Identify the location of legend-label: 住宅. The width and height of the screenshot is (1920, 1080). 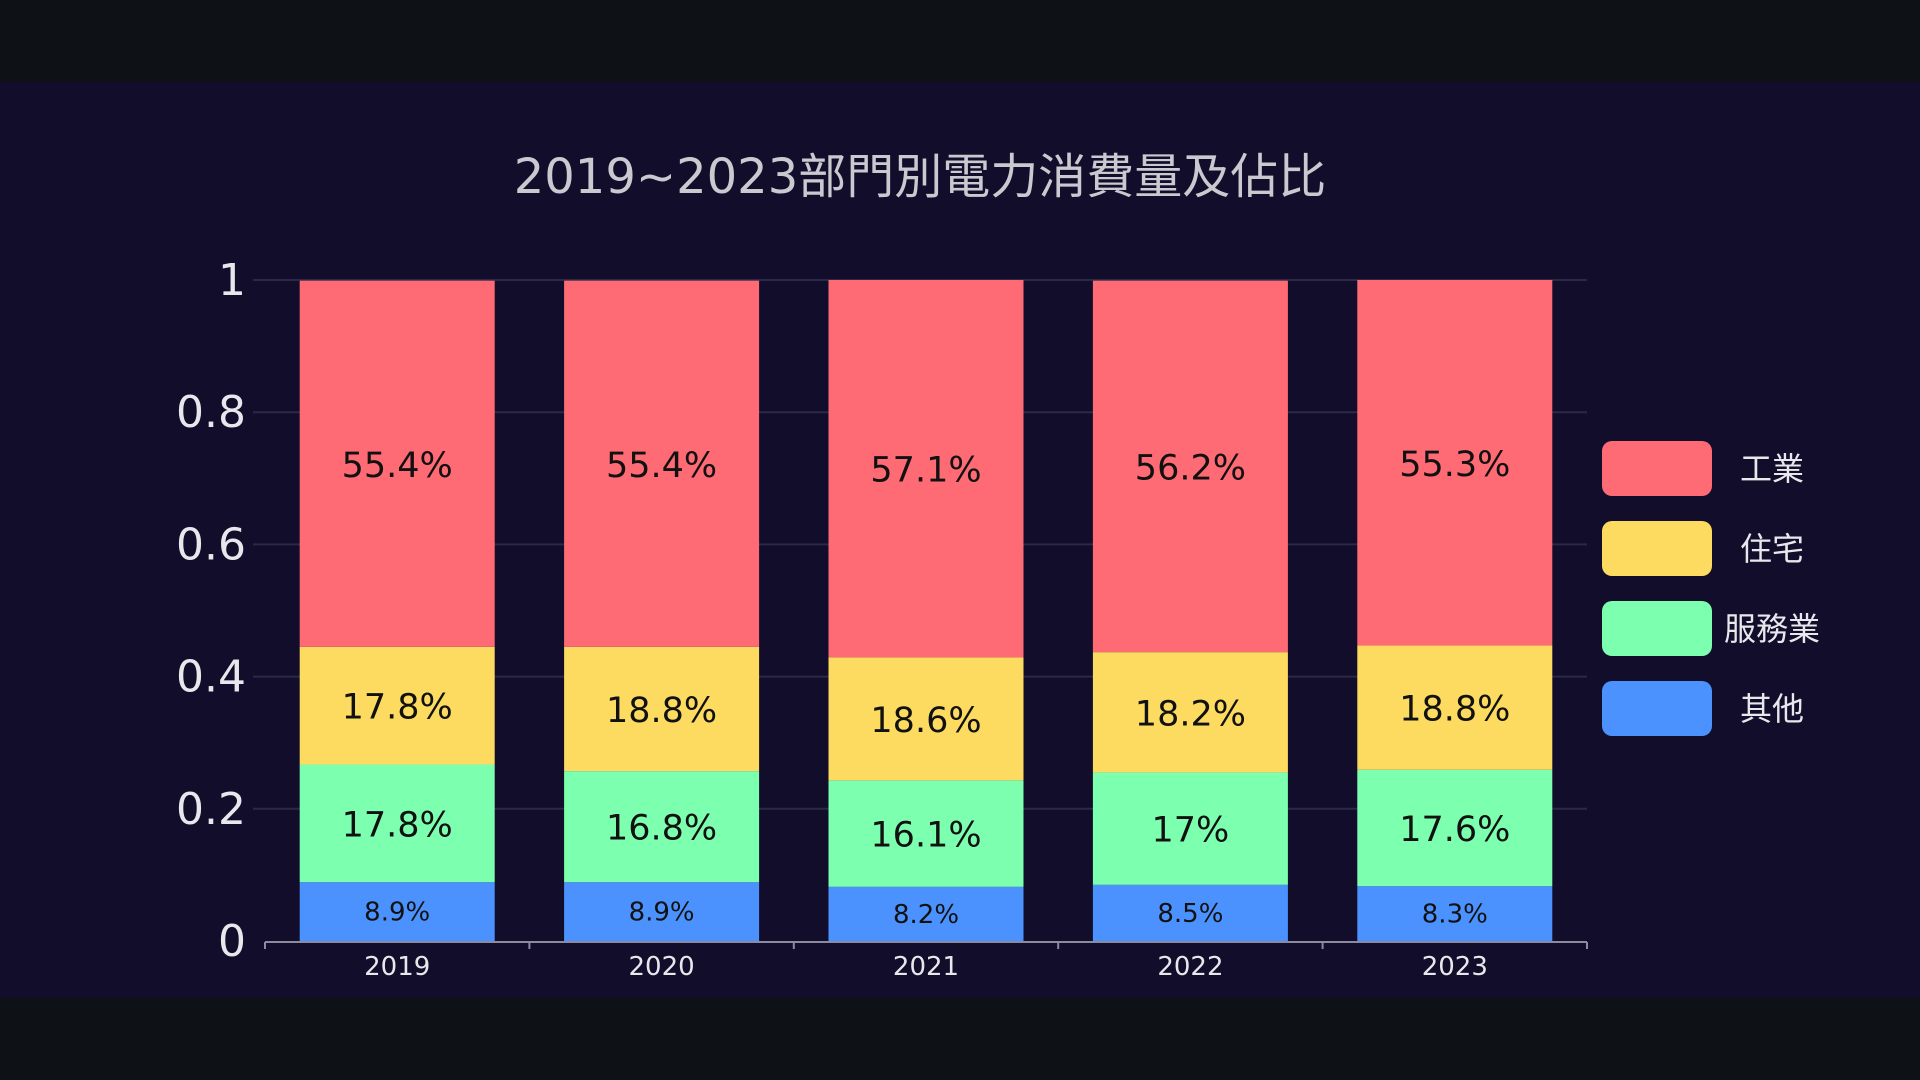
(1772, 549).